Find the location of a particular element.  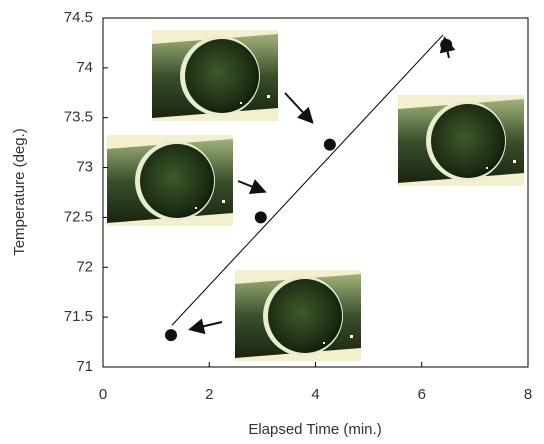

y-axis-title: Temperature (deg.) is located at coordinates (19, 192).